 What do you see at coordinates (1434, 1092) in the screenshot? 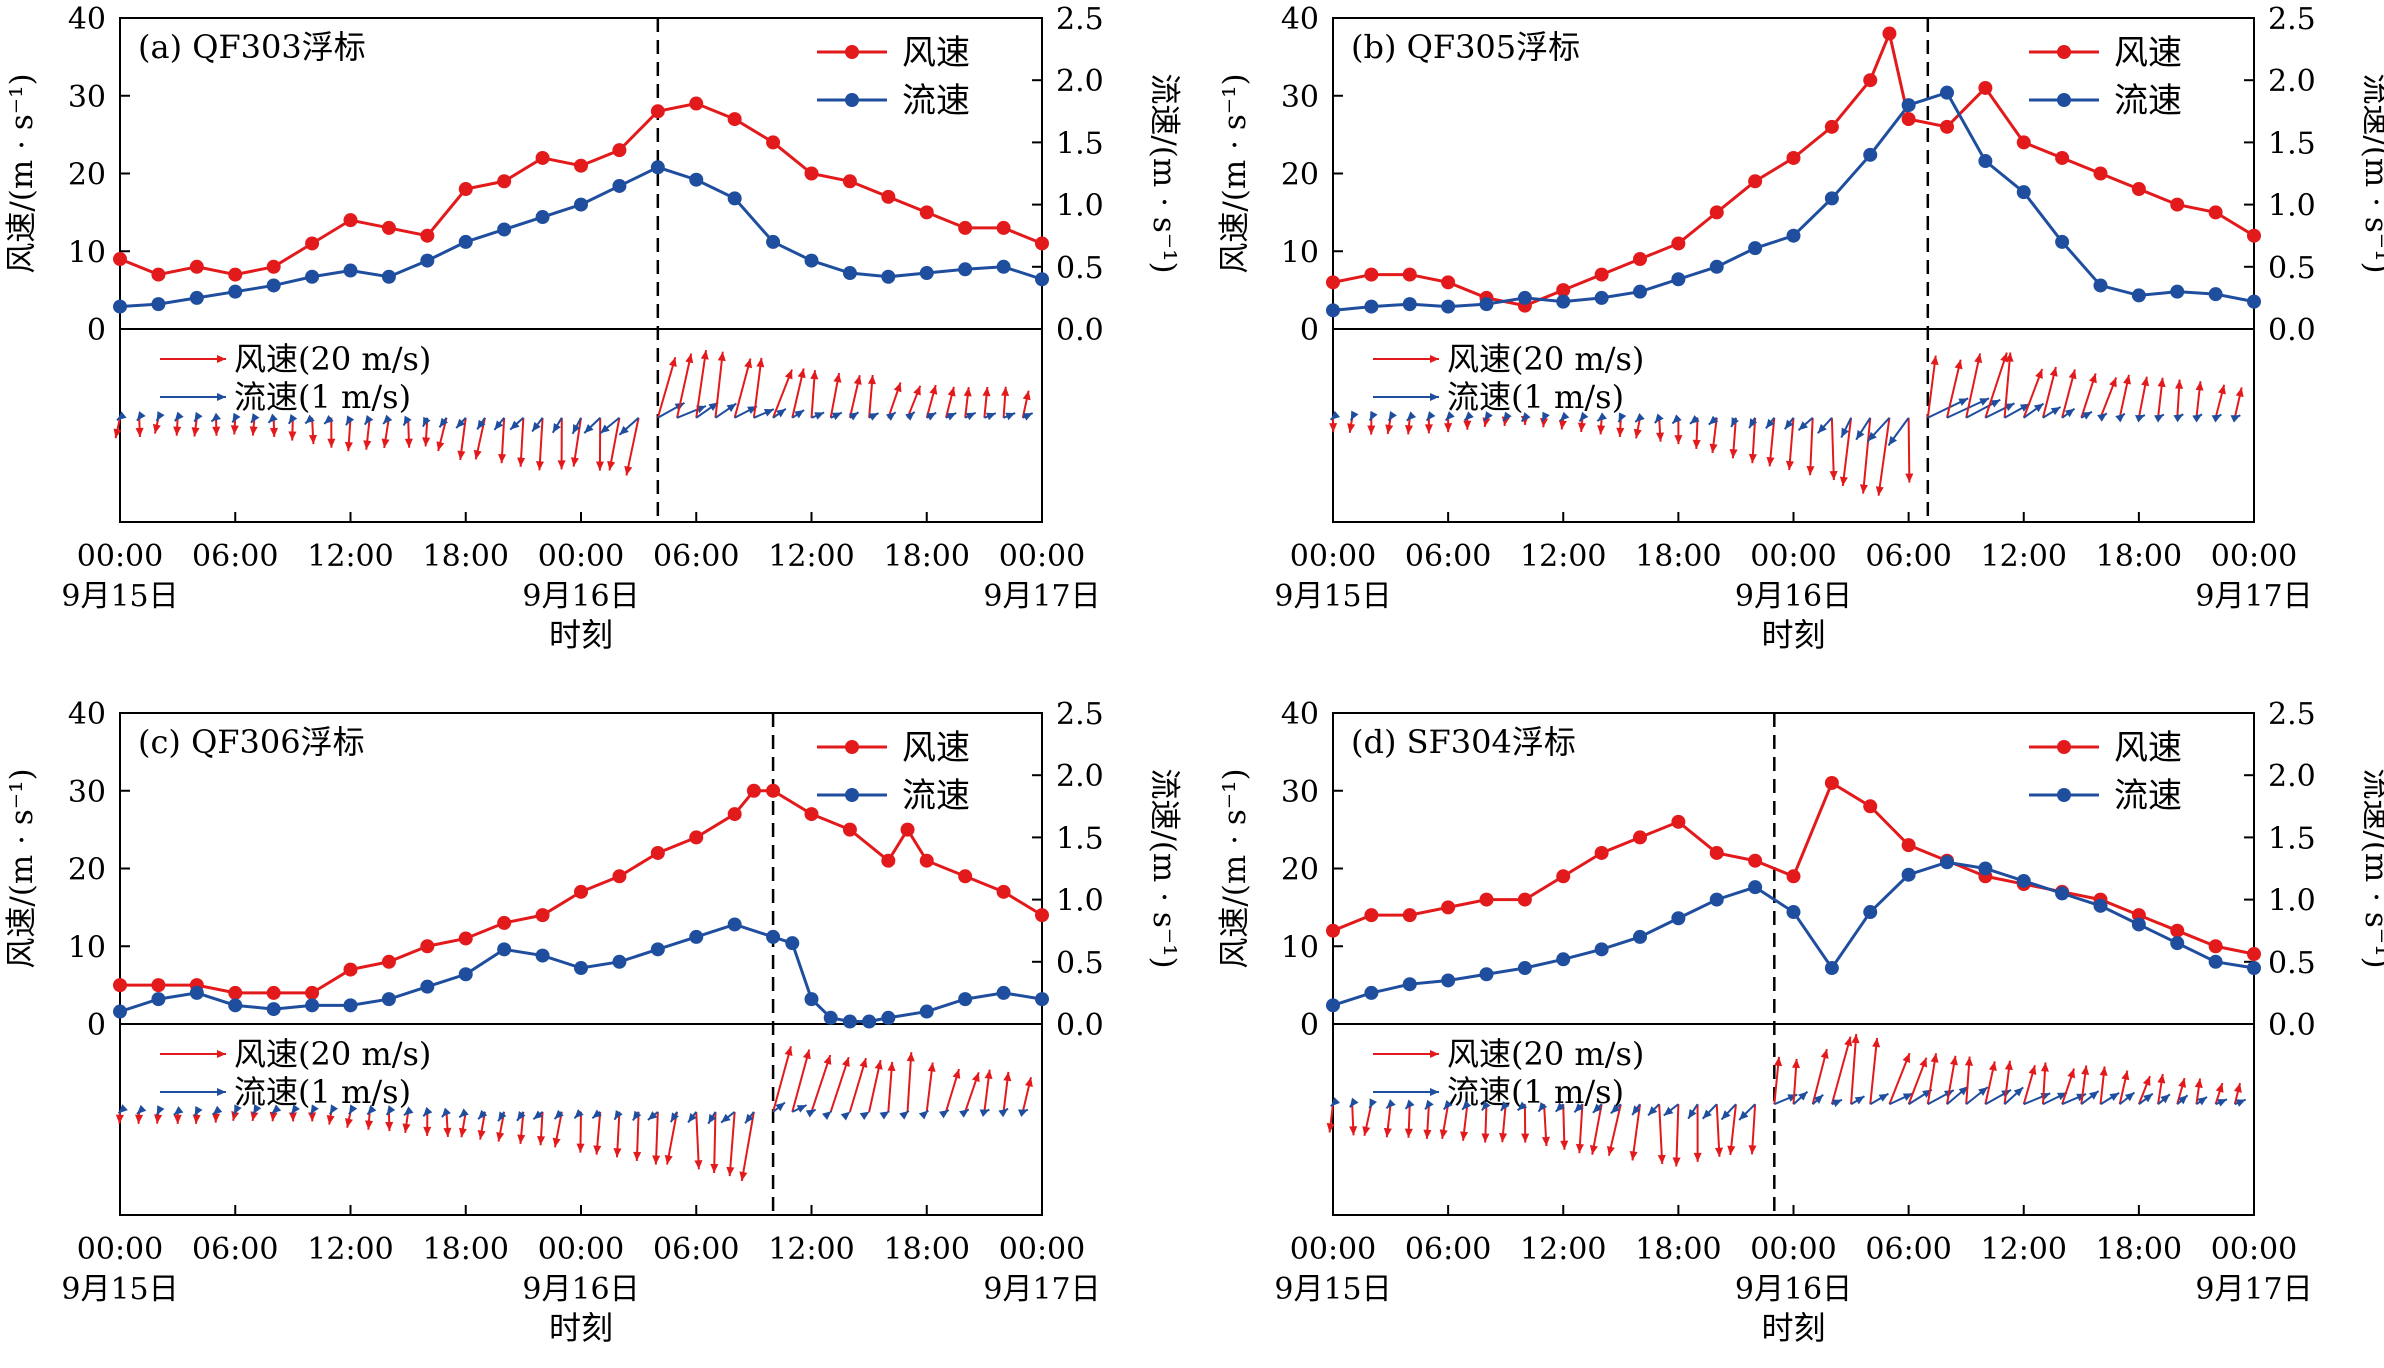
I see `current-vector-legend-arrow-head` at bounding box center [1434, 1092].